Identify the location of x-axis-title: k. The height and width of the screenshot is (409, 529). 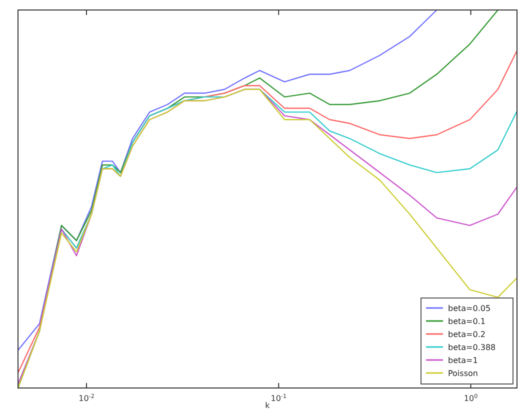
(267, 405).